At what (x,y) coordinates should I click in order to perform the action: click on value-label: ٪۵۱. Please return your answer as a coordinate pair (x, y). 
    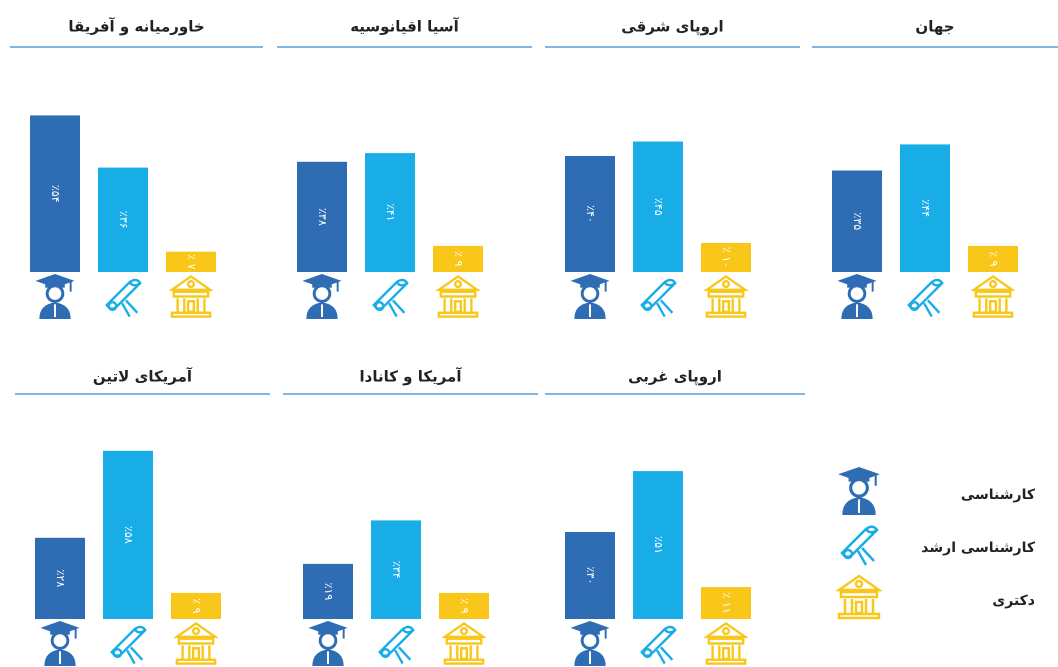
    Looking at the image, I should click on (658, 545).